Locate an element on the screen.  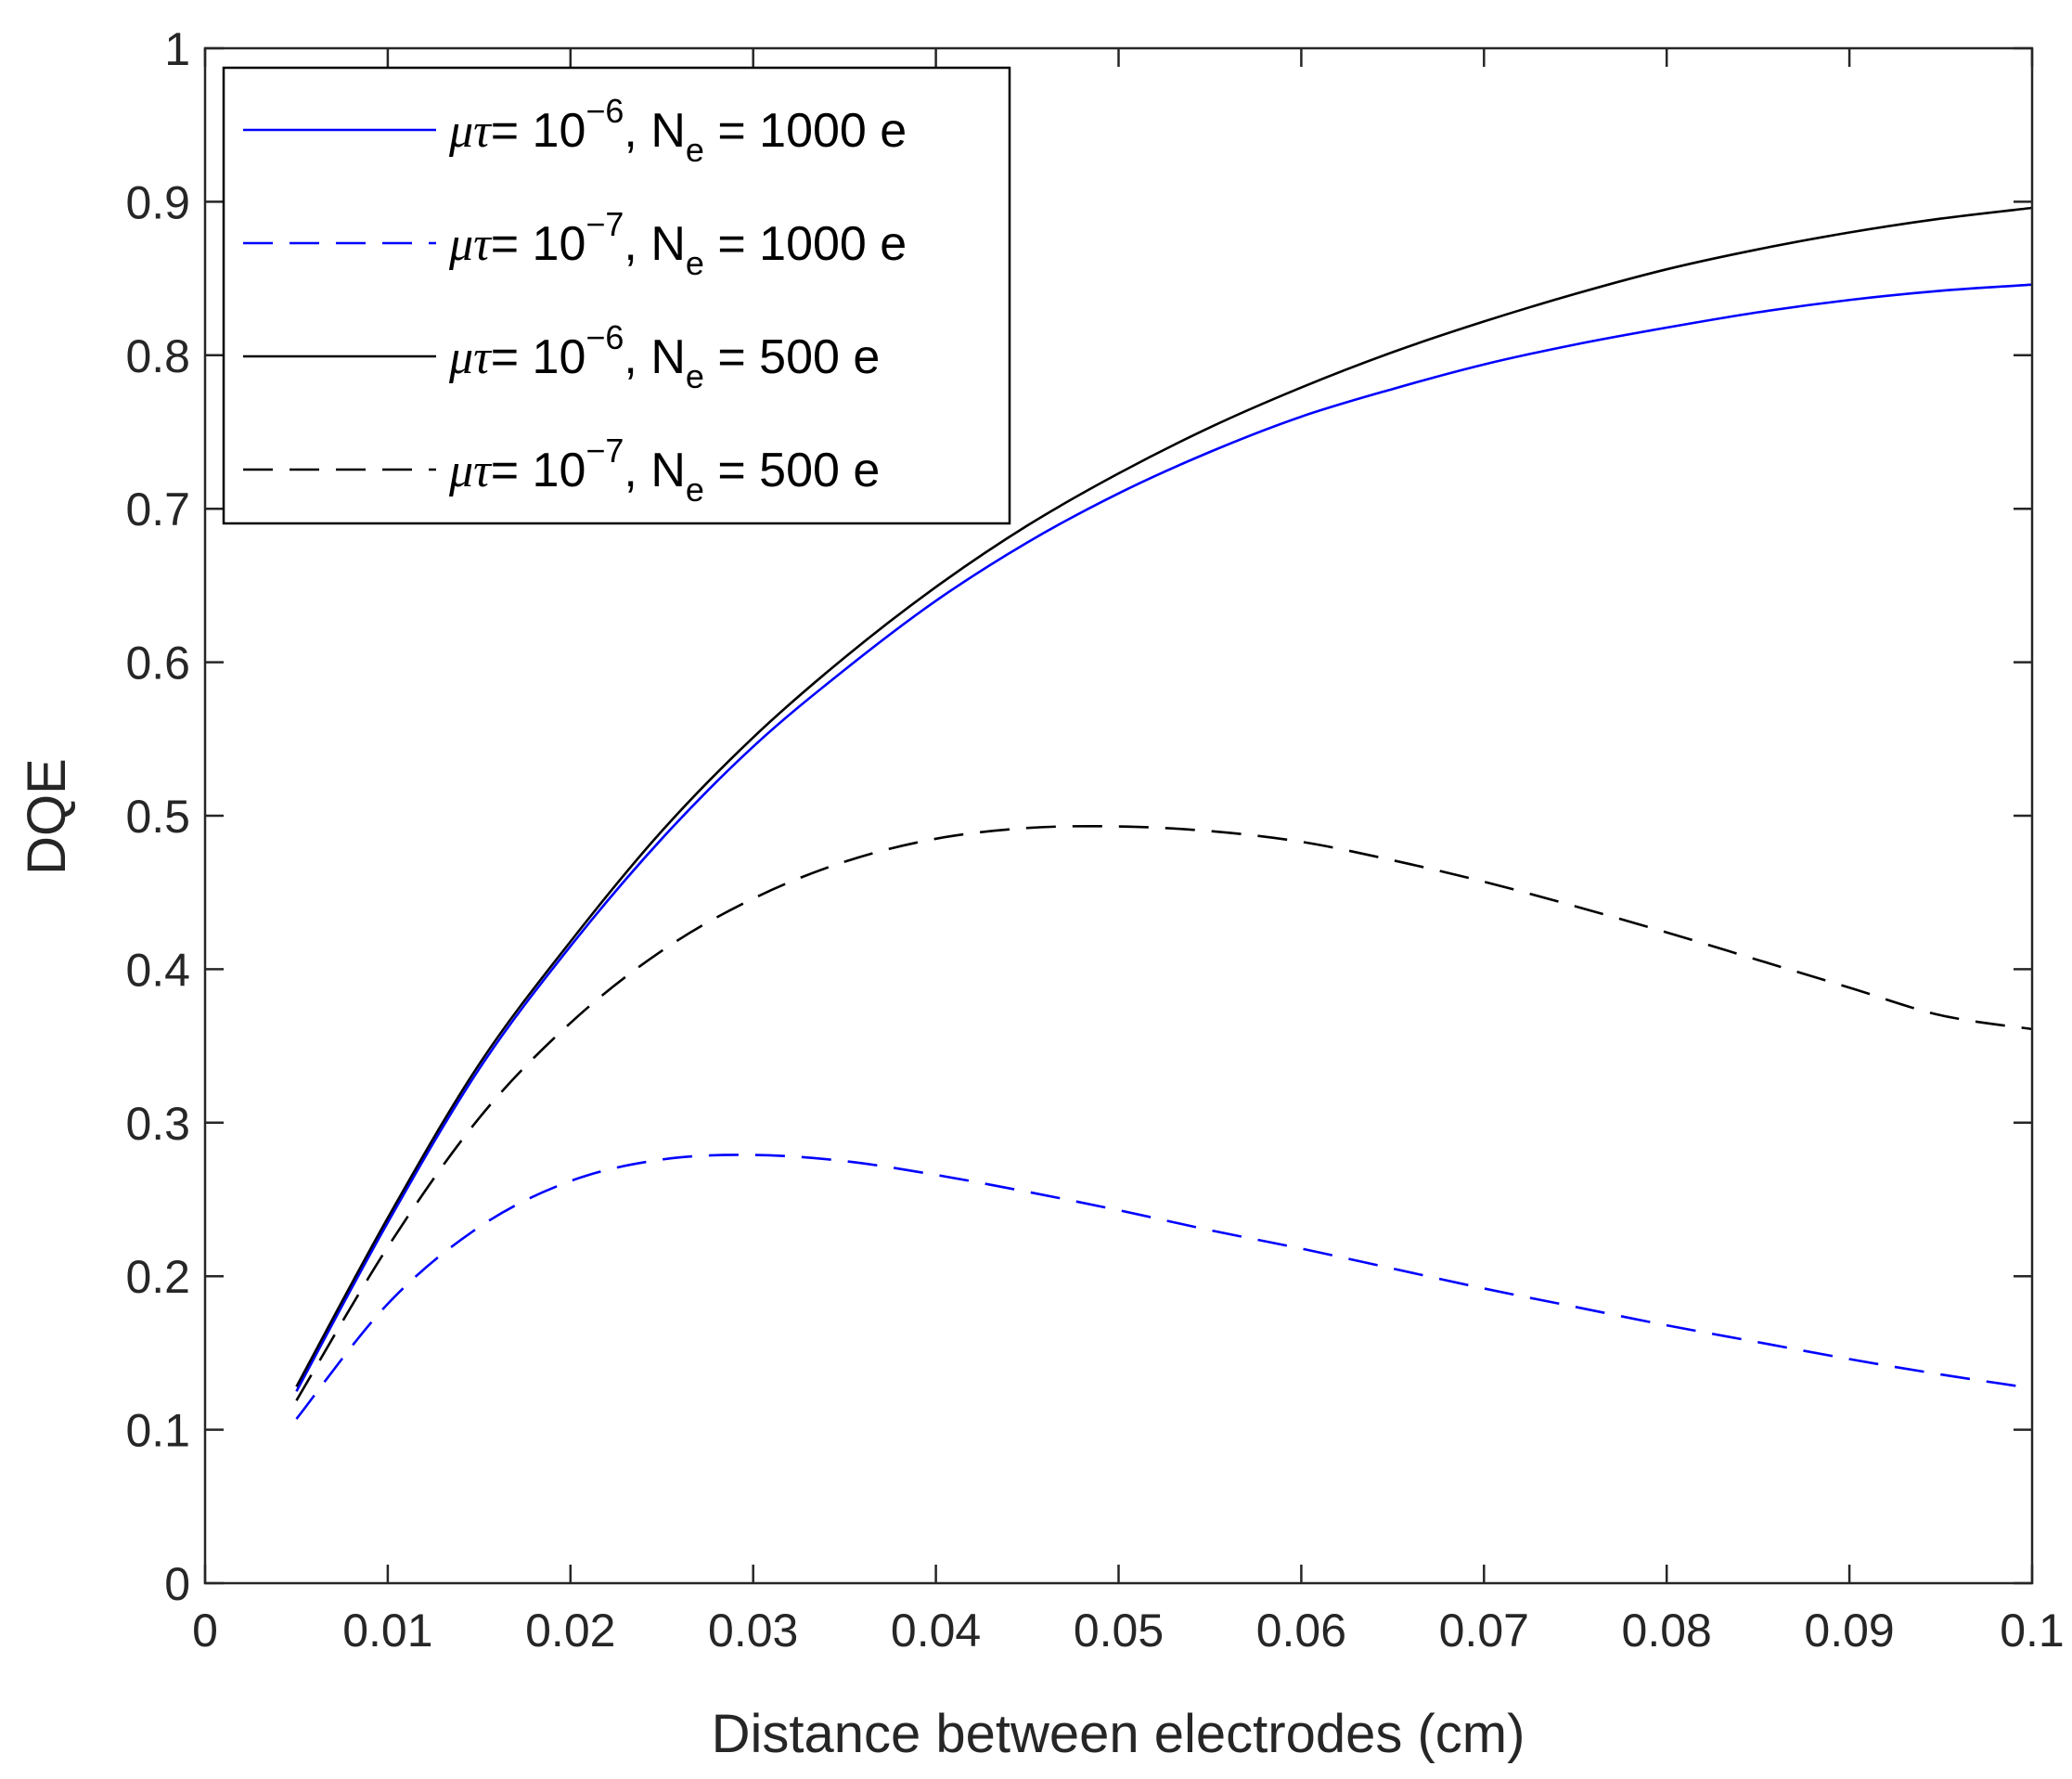
y-tick-label: 0.5 is located at coordinates (157, 817).